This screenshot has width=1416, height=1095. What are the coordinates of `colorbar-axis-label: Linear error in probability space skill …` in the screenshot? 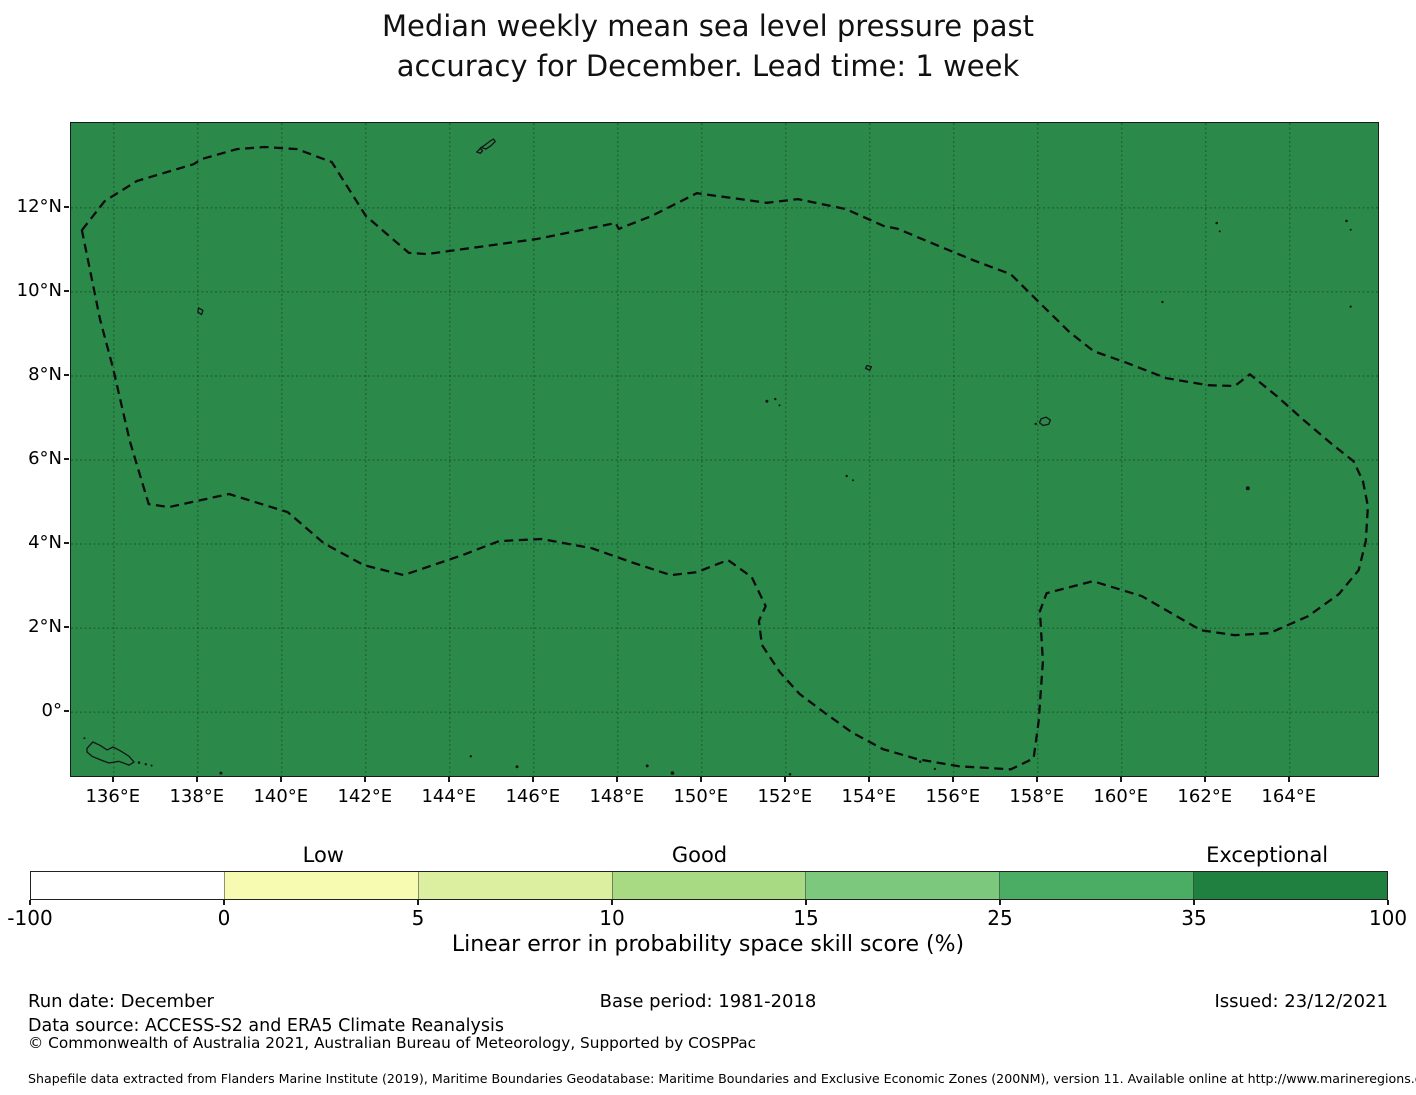 It's located at (708, 944).